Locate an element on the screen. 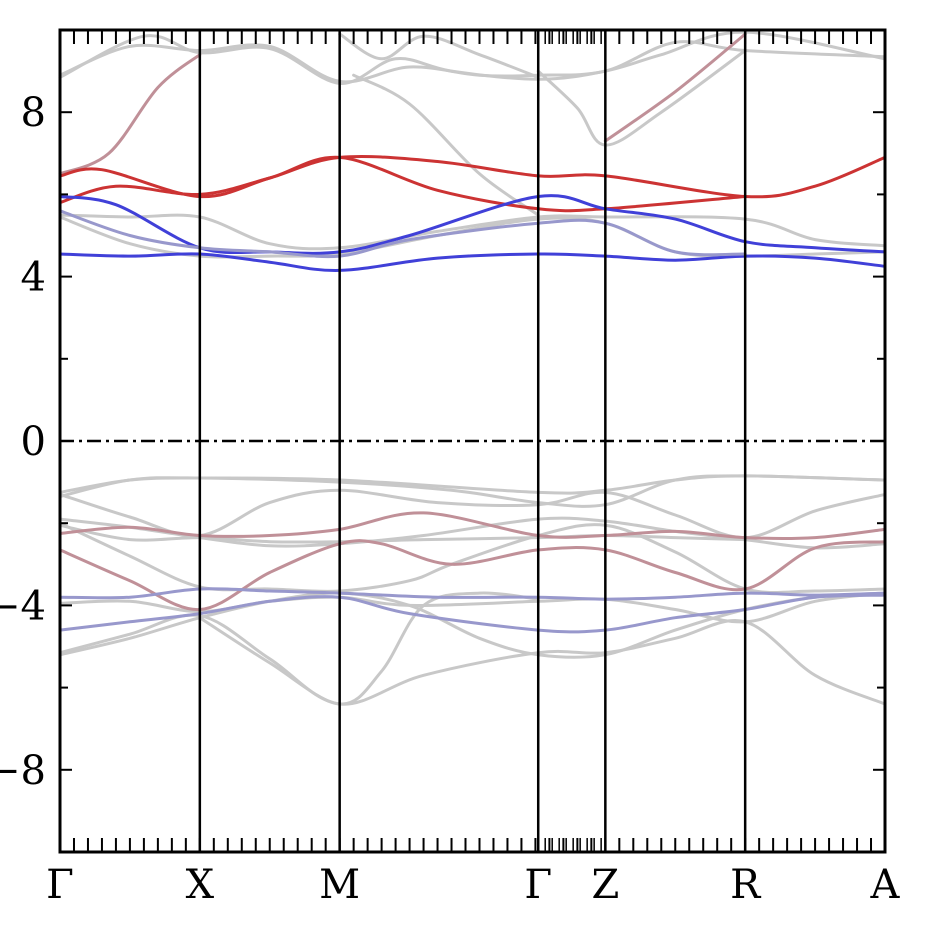  kpoint-label-4: Z is located at coordinates (605, 885).